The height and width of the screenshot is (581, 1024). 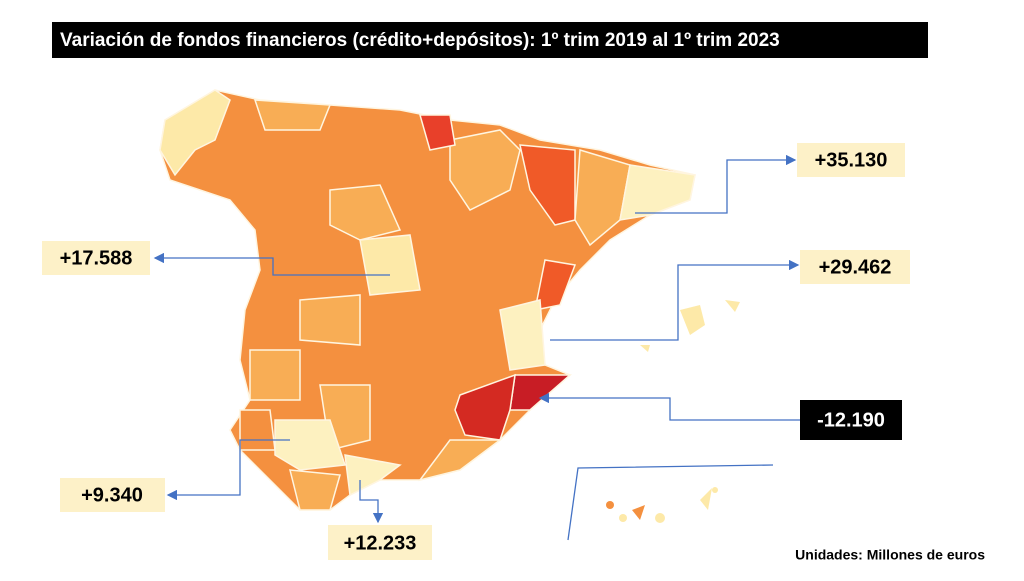 I want to click on callout-label: -12.190, so click(x=851, y=420).